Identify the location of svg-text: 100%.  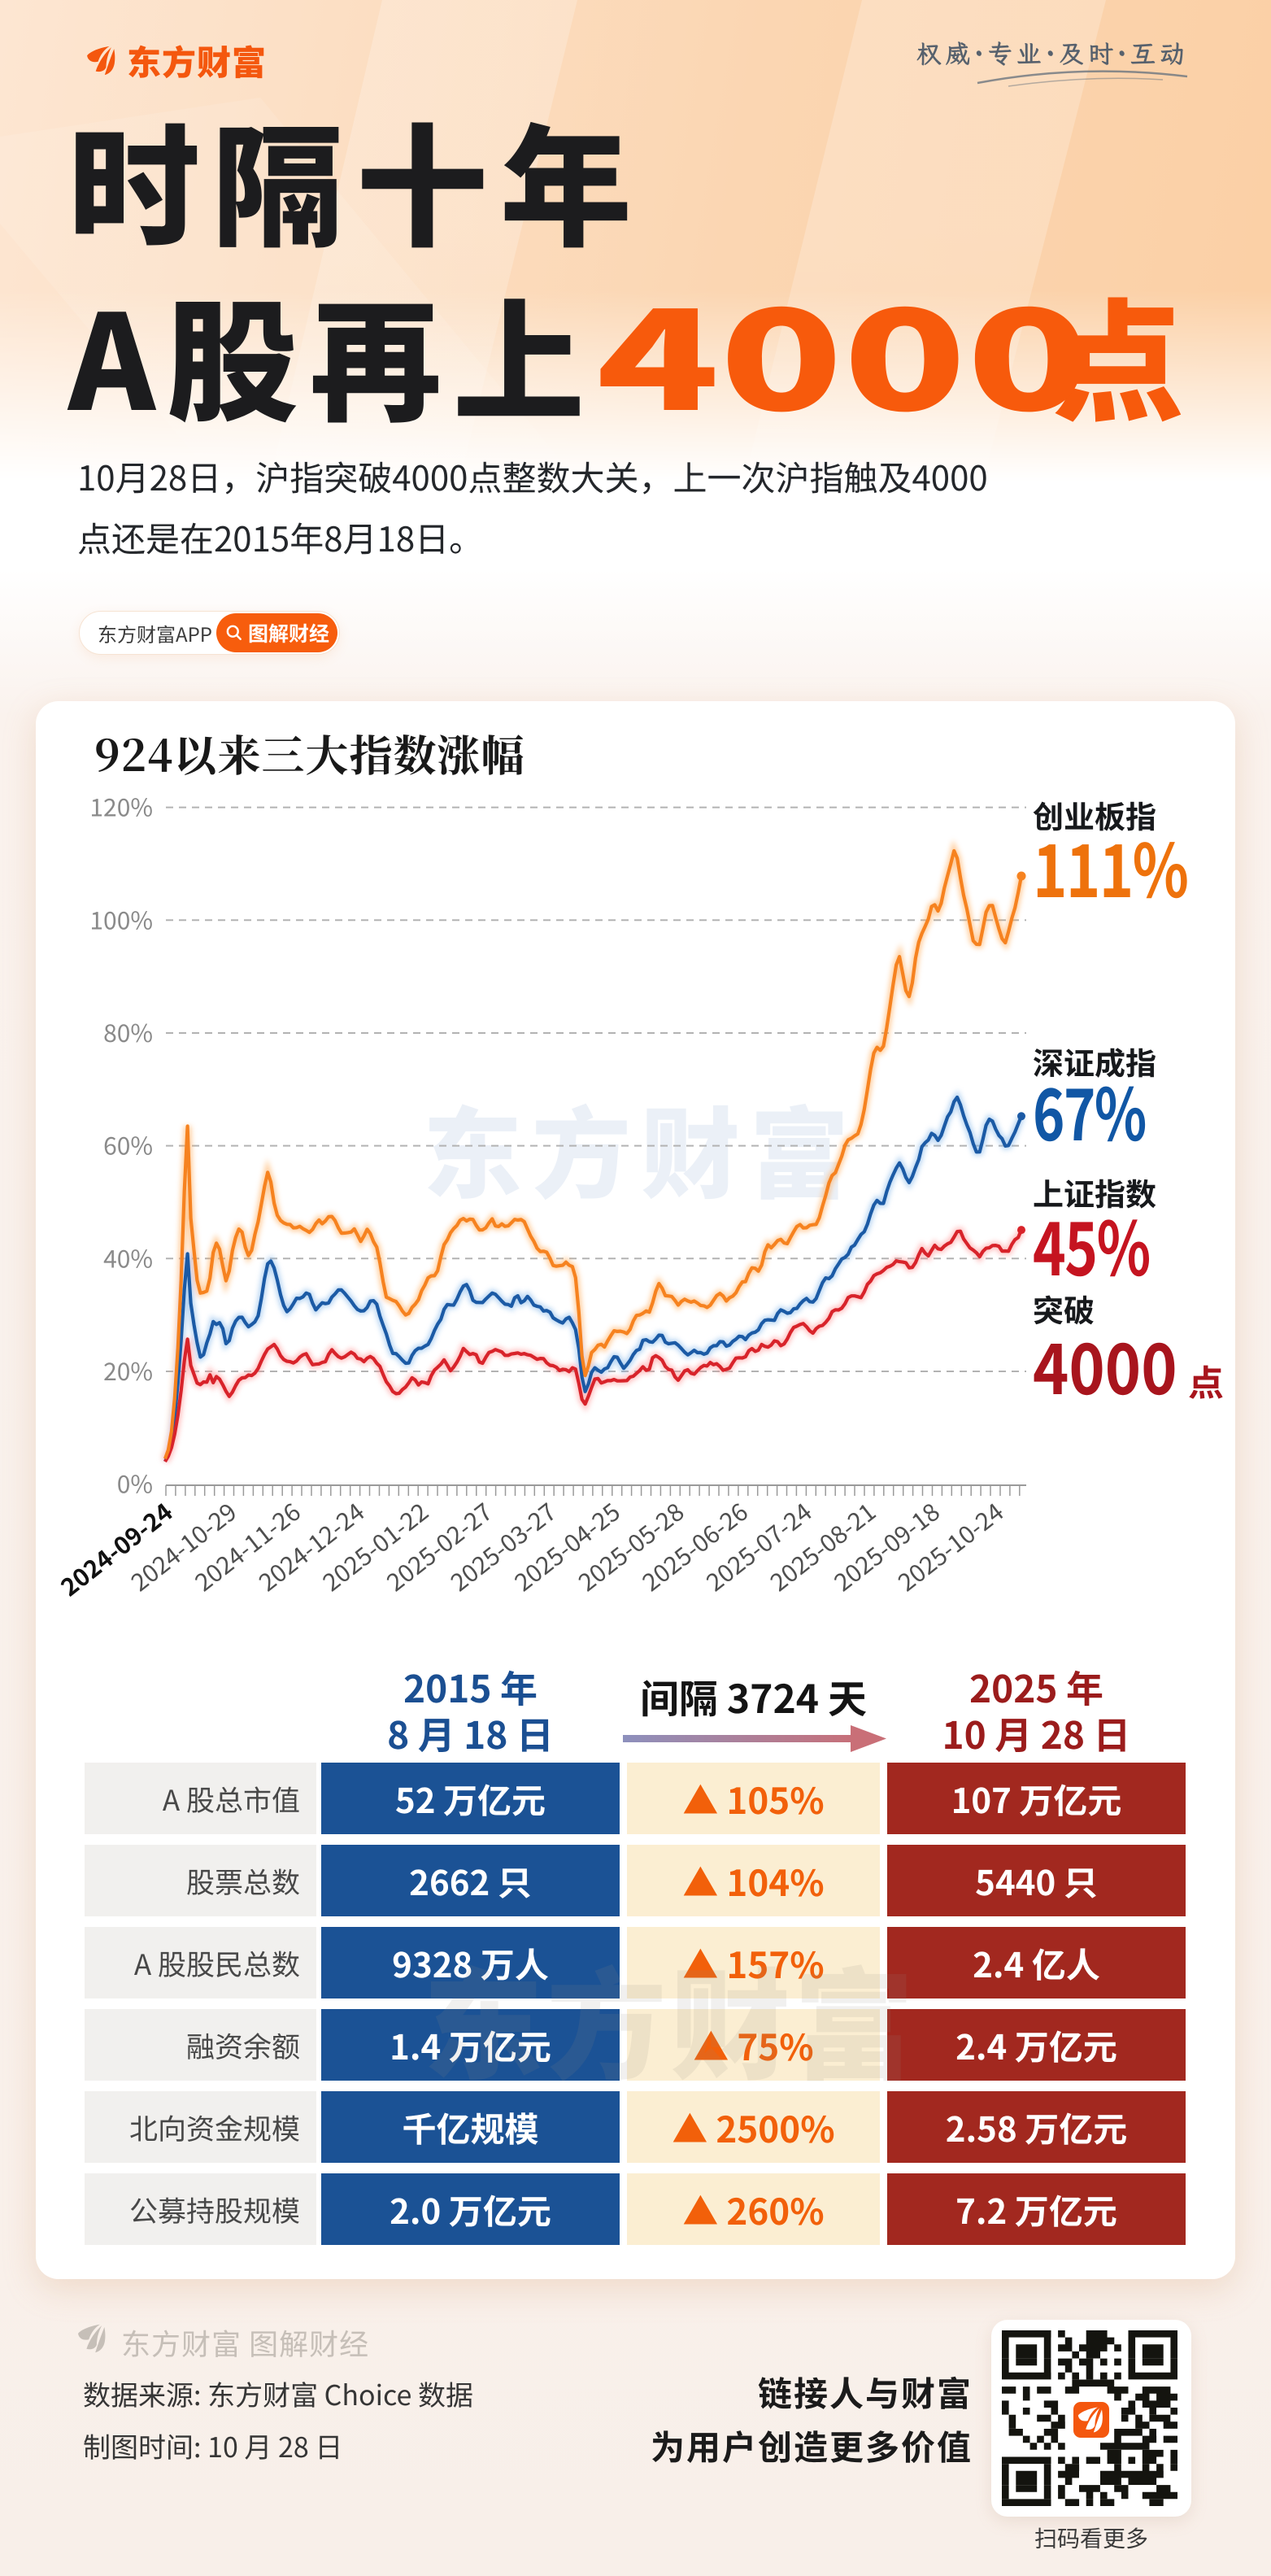
(121, 918).